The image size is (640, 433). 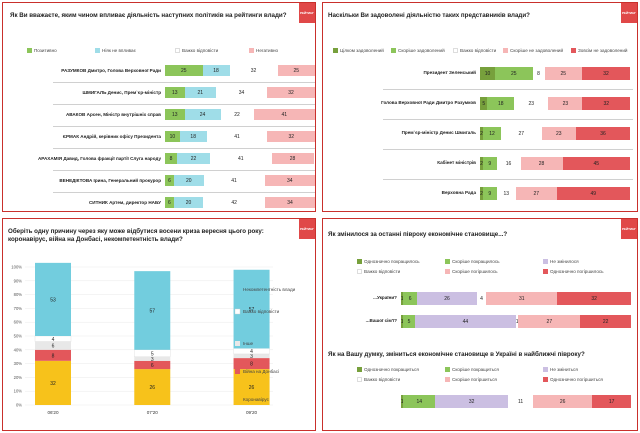 I want to click on bar-segment: 23, so click(x=531, y=103).